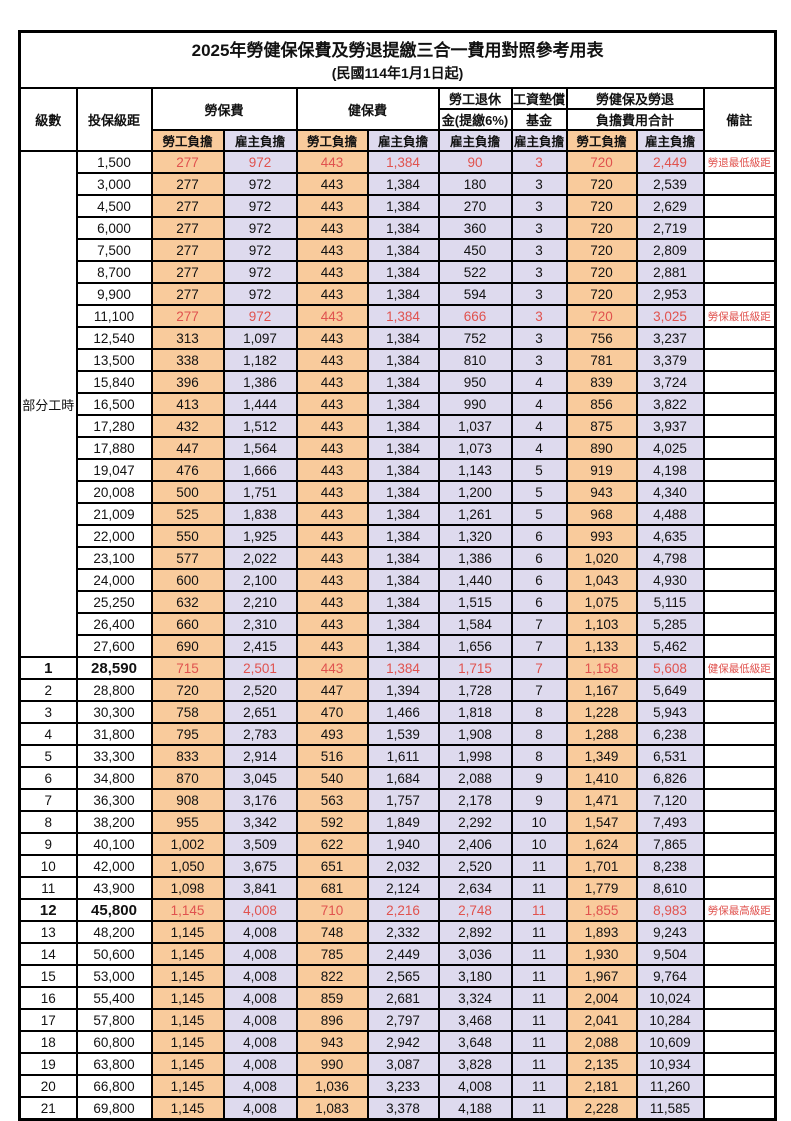  Describe the element at coordinates (398, 250) in the screenshot. I see `table-row: 7,500 277 972 443 1,384 450 3 720 2,809` at that location.